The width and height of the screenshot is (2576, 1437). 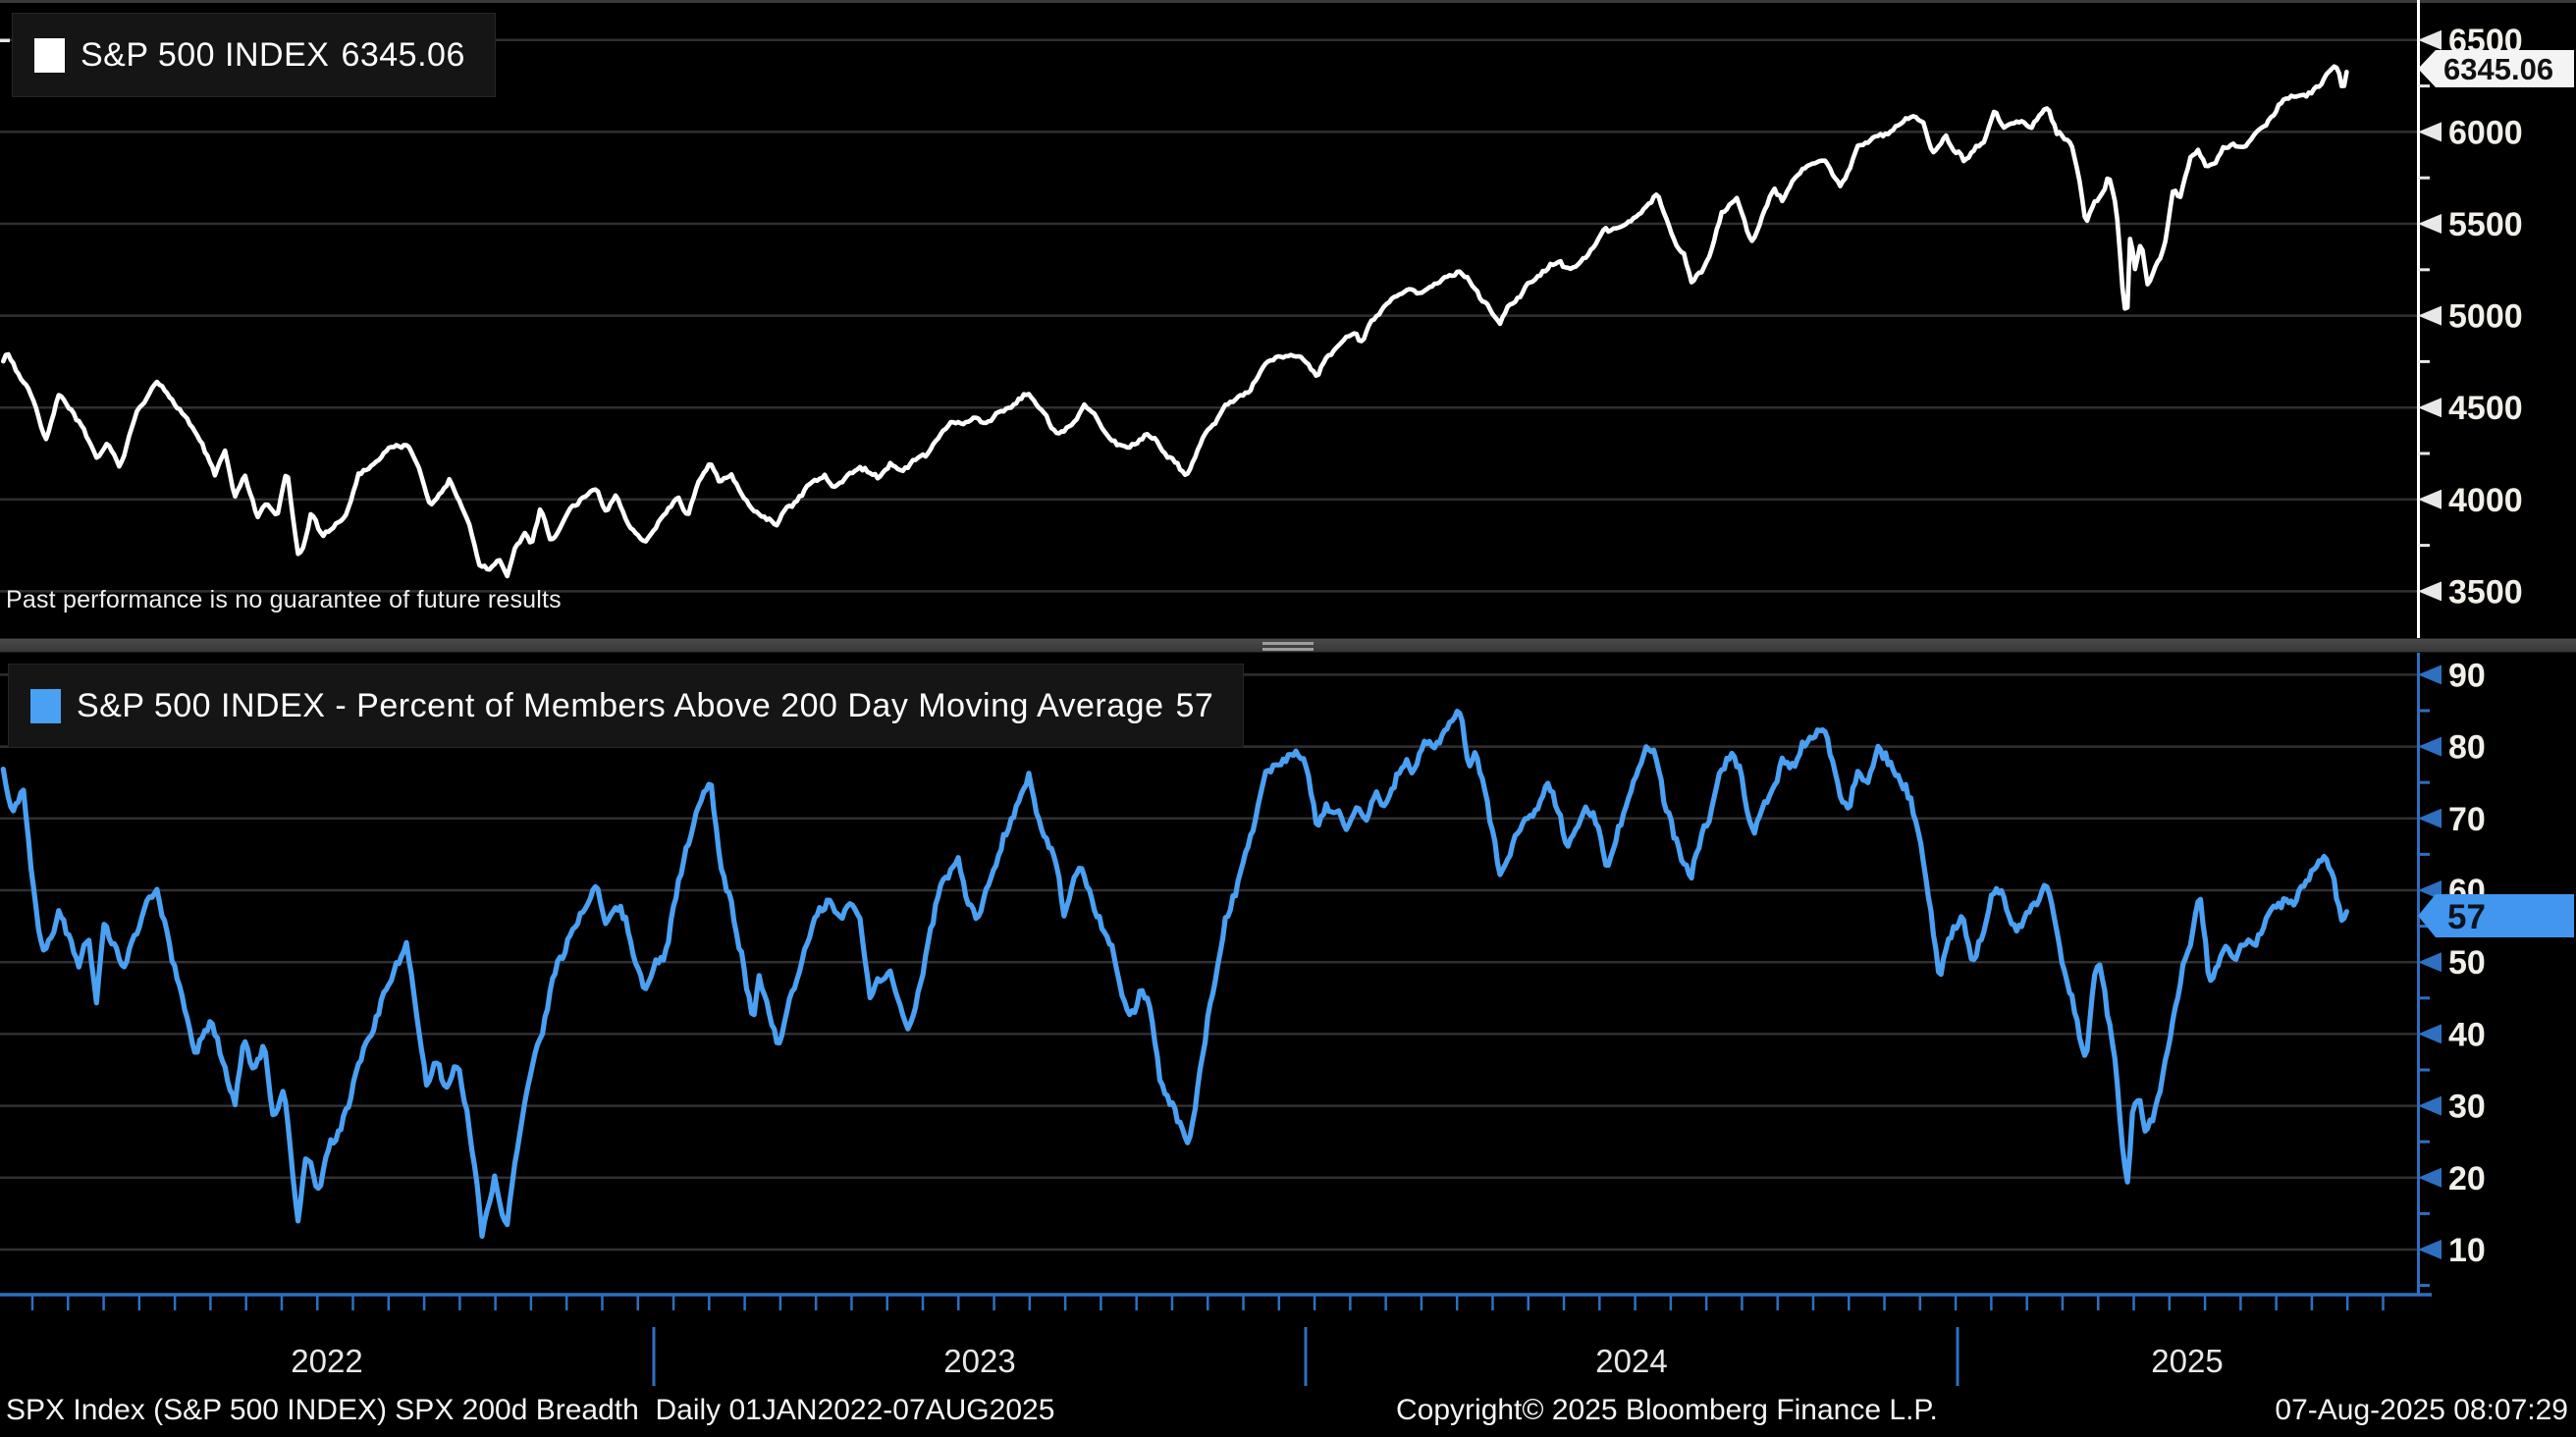 What do you see at coordinates (2467, 819) in the screenshot?
I see `axis-tick-label: 70` at bounding box center [2467, 819].